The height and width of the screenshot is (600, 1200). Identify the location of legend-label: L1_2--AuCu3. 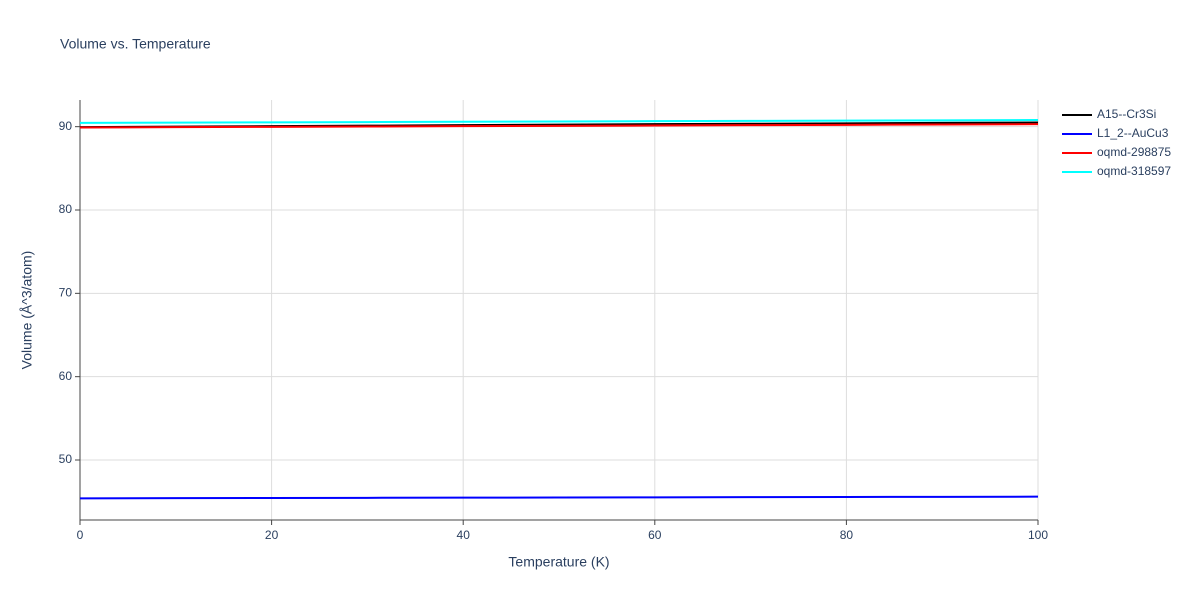
(1133, 133).